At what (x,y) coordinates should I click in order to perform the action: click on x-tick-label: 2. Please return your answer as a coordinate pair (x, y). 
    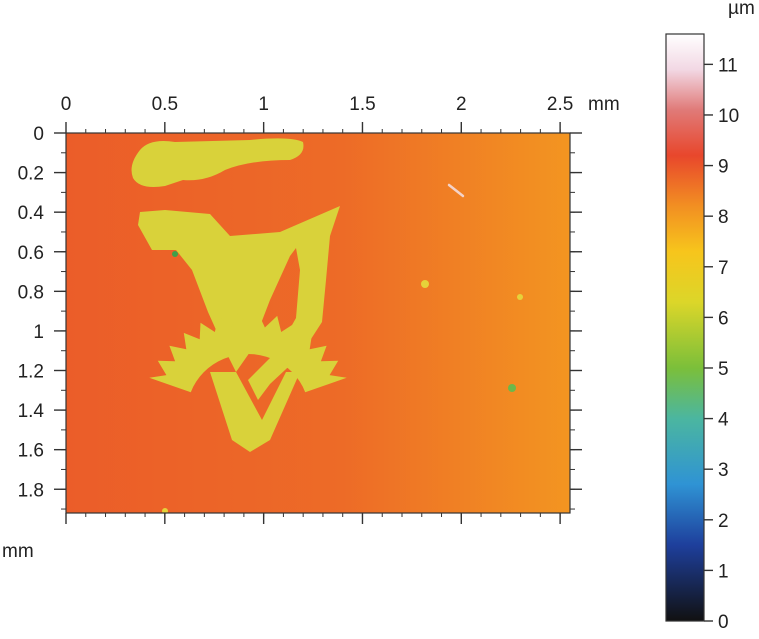
    Looking at the image, I should click on (461, 104).